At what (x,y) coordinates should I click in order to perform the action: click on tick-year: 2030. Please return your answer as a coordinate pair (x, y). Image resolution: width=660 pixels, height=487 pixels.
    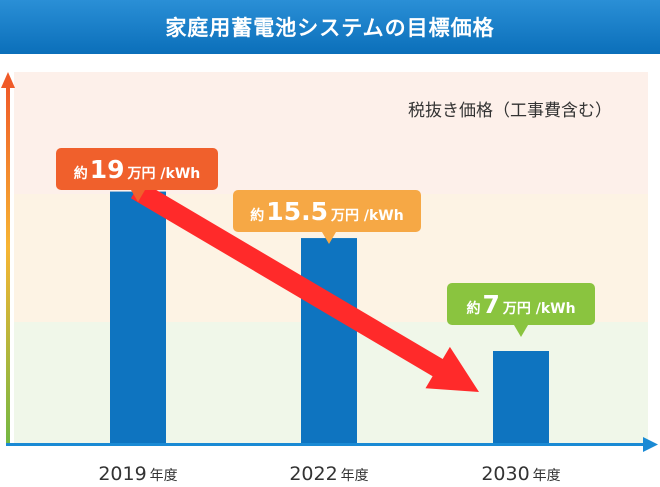
    Looking at the image, I should click on (505, 474).